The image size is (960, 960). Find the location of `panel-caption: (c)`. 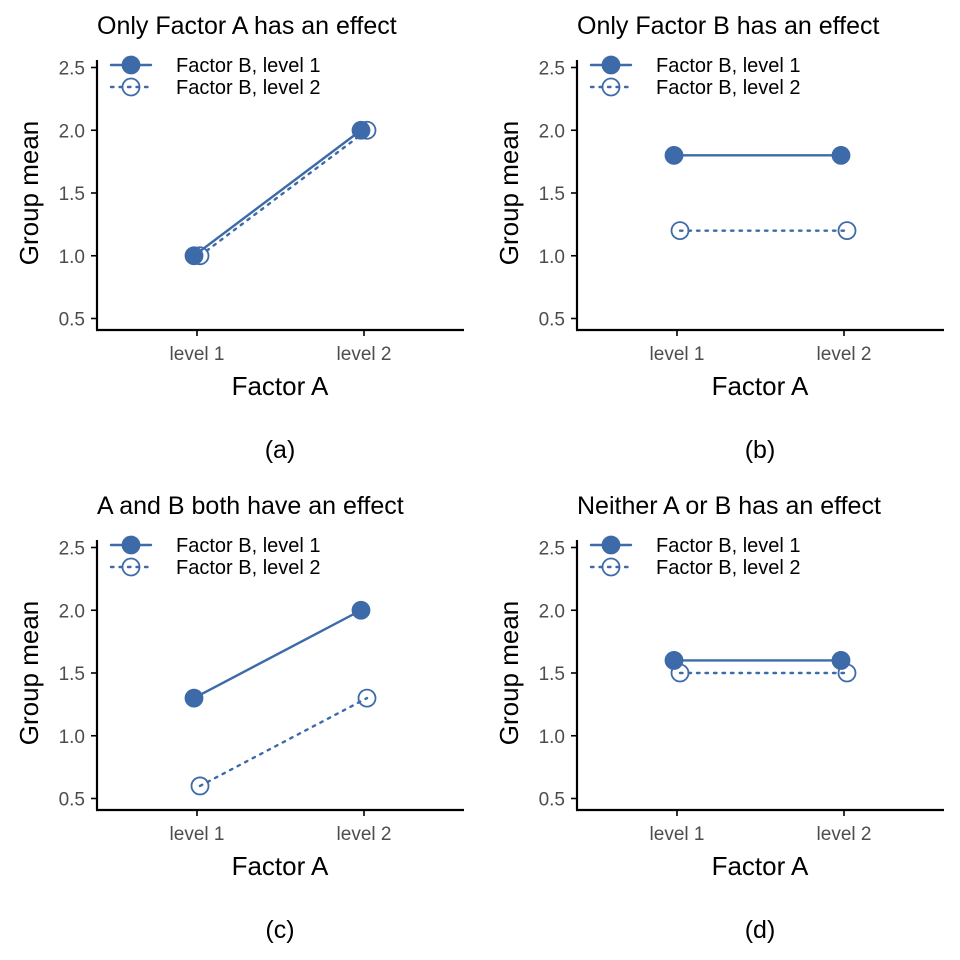

panel-caption: (c) is located at coordinates (279, 930).